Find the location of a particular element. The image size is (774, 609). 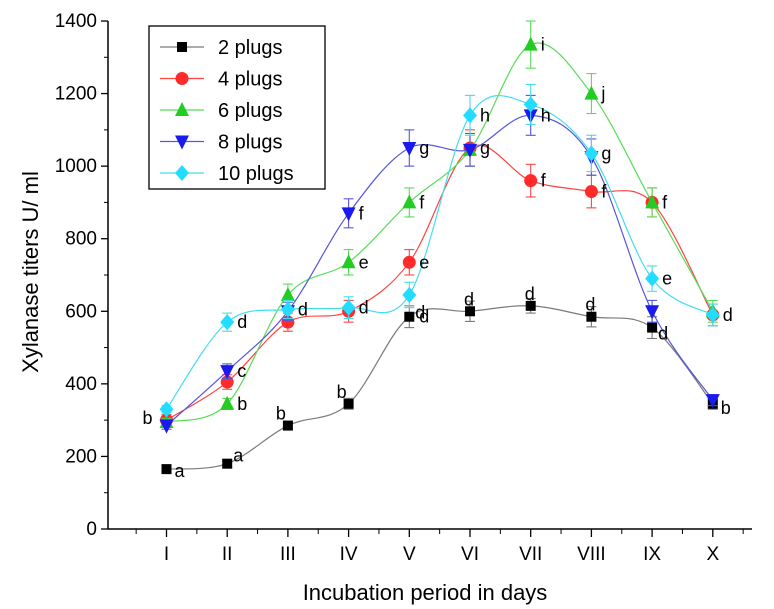

y-tick-label: 1200 is located at coordinates (76, 94).